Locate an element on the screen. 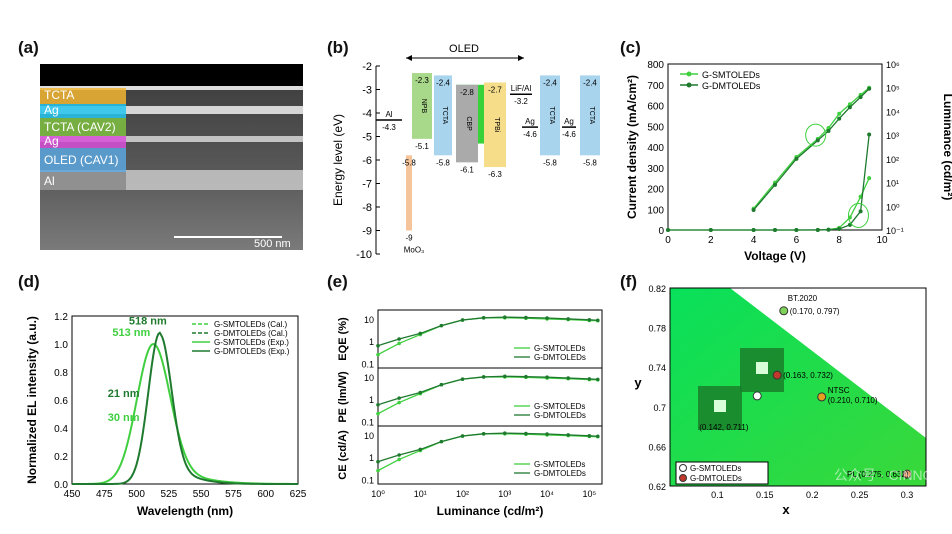 This screenshot has height=534, width=952. homo-lumo-label: -2.8 is located at coordinates (467, 92).